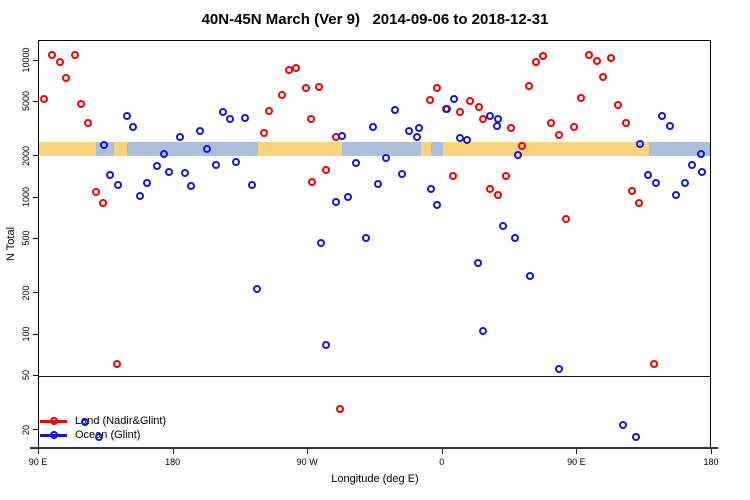 The image size is (750, 500). Describe the element at coordinates (26, 197) in the screenshot. I see `y-tick-label: 1000` at that location.